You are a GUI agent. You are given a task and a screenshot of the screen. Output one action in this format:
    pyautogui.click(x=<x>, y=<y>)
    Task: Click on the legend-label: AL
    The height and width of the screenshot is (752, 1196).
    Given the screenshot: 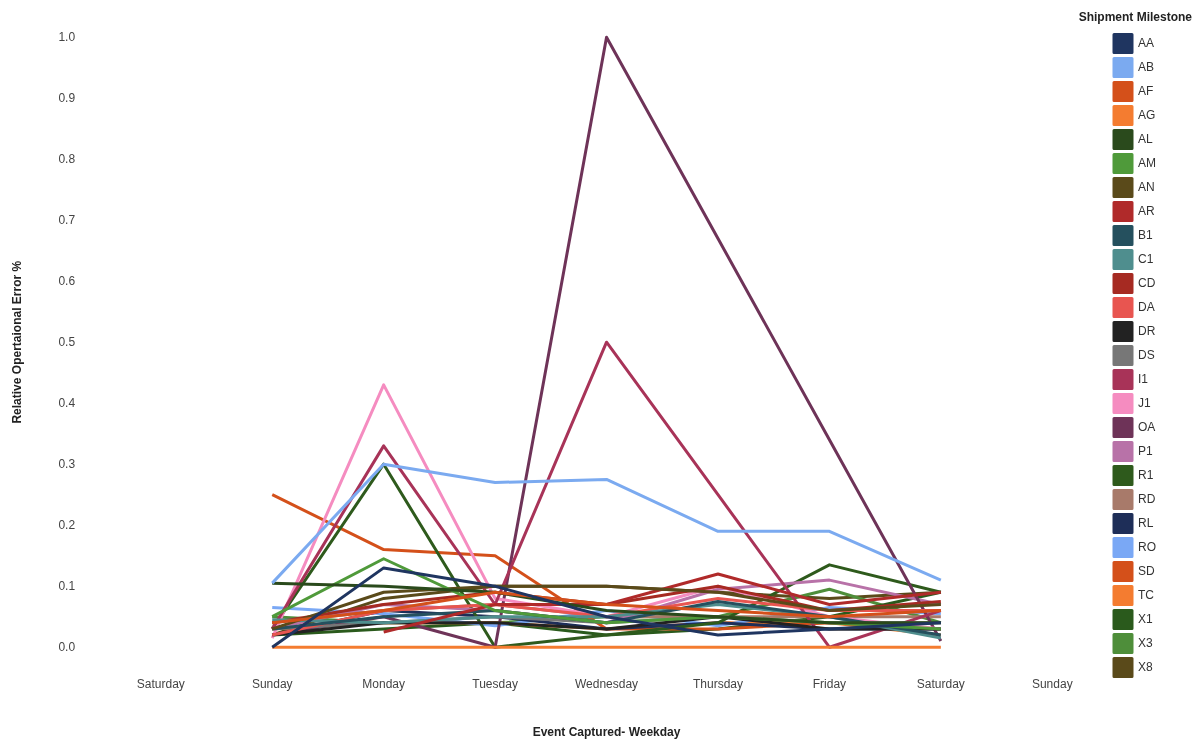 What is the action you would take?
    pyautogui.click(x=1145, y=138)
    